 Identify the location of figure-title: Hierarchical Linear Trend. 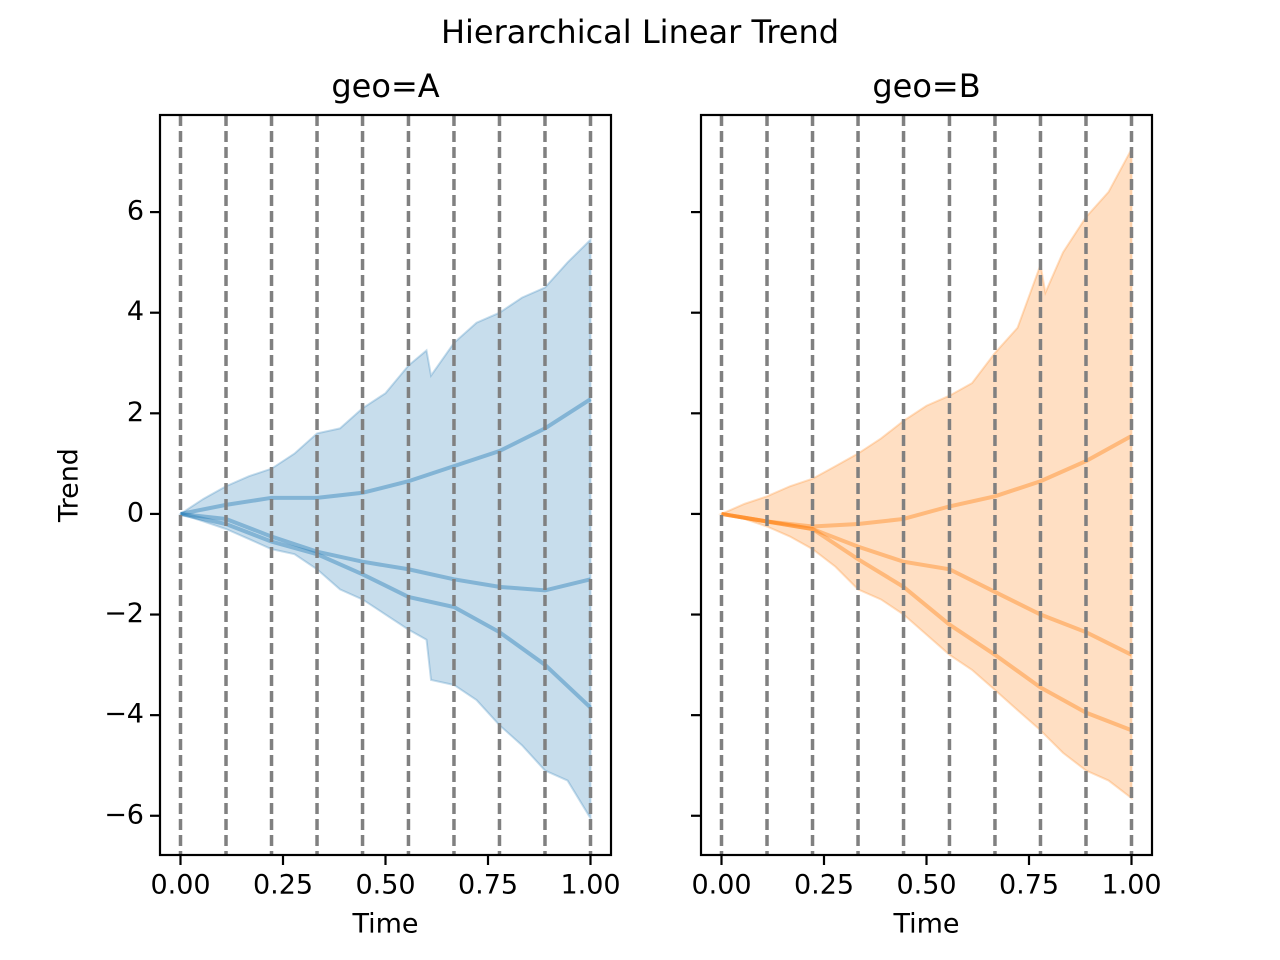
(640, 32).